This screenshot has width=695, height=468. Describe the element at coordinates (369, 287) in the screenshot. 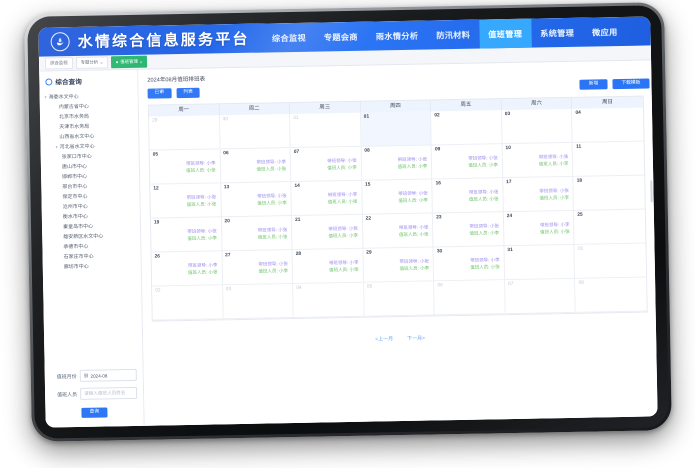

I see `calendar-day-number: 05` at that location.